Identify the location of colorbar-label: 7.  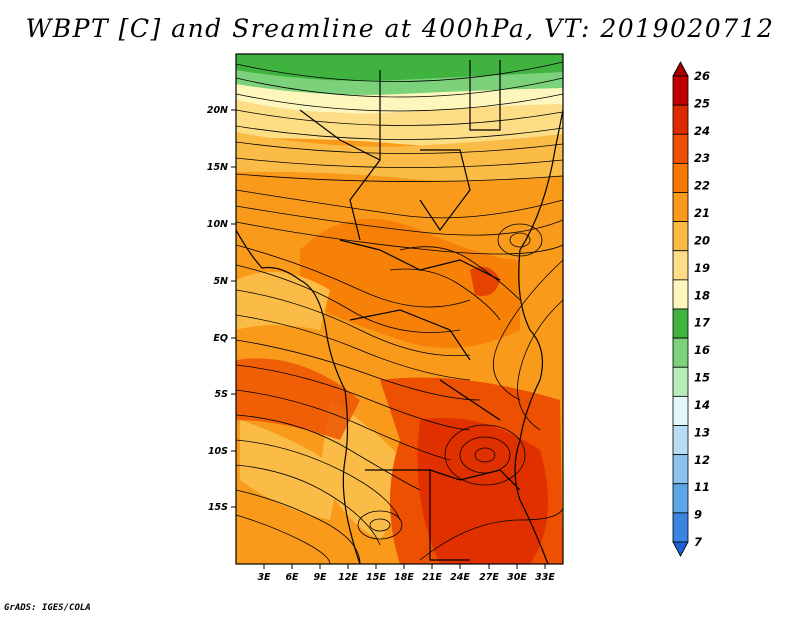
(698, 542).